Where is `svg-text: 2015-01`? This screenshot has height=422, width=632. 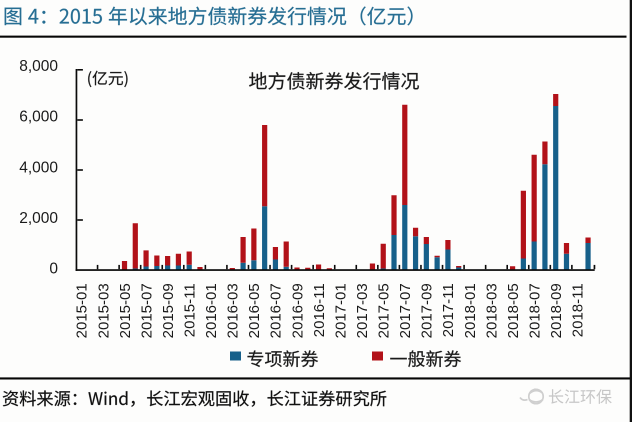 svg-text: 2015-01 is located at coordinates (82, 310).